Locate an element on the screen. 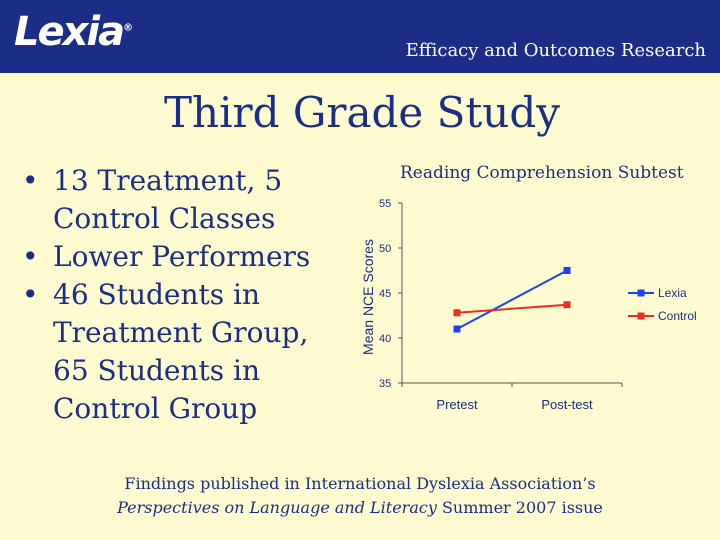 This screenshot has width=720, height=540. y-tick-label: 40 is located at coordinates (385, 339).